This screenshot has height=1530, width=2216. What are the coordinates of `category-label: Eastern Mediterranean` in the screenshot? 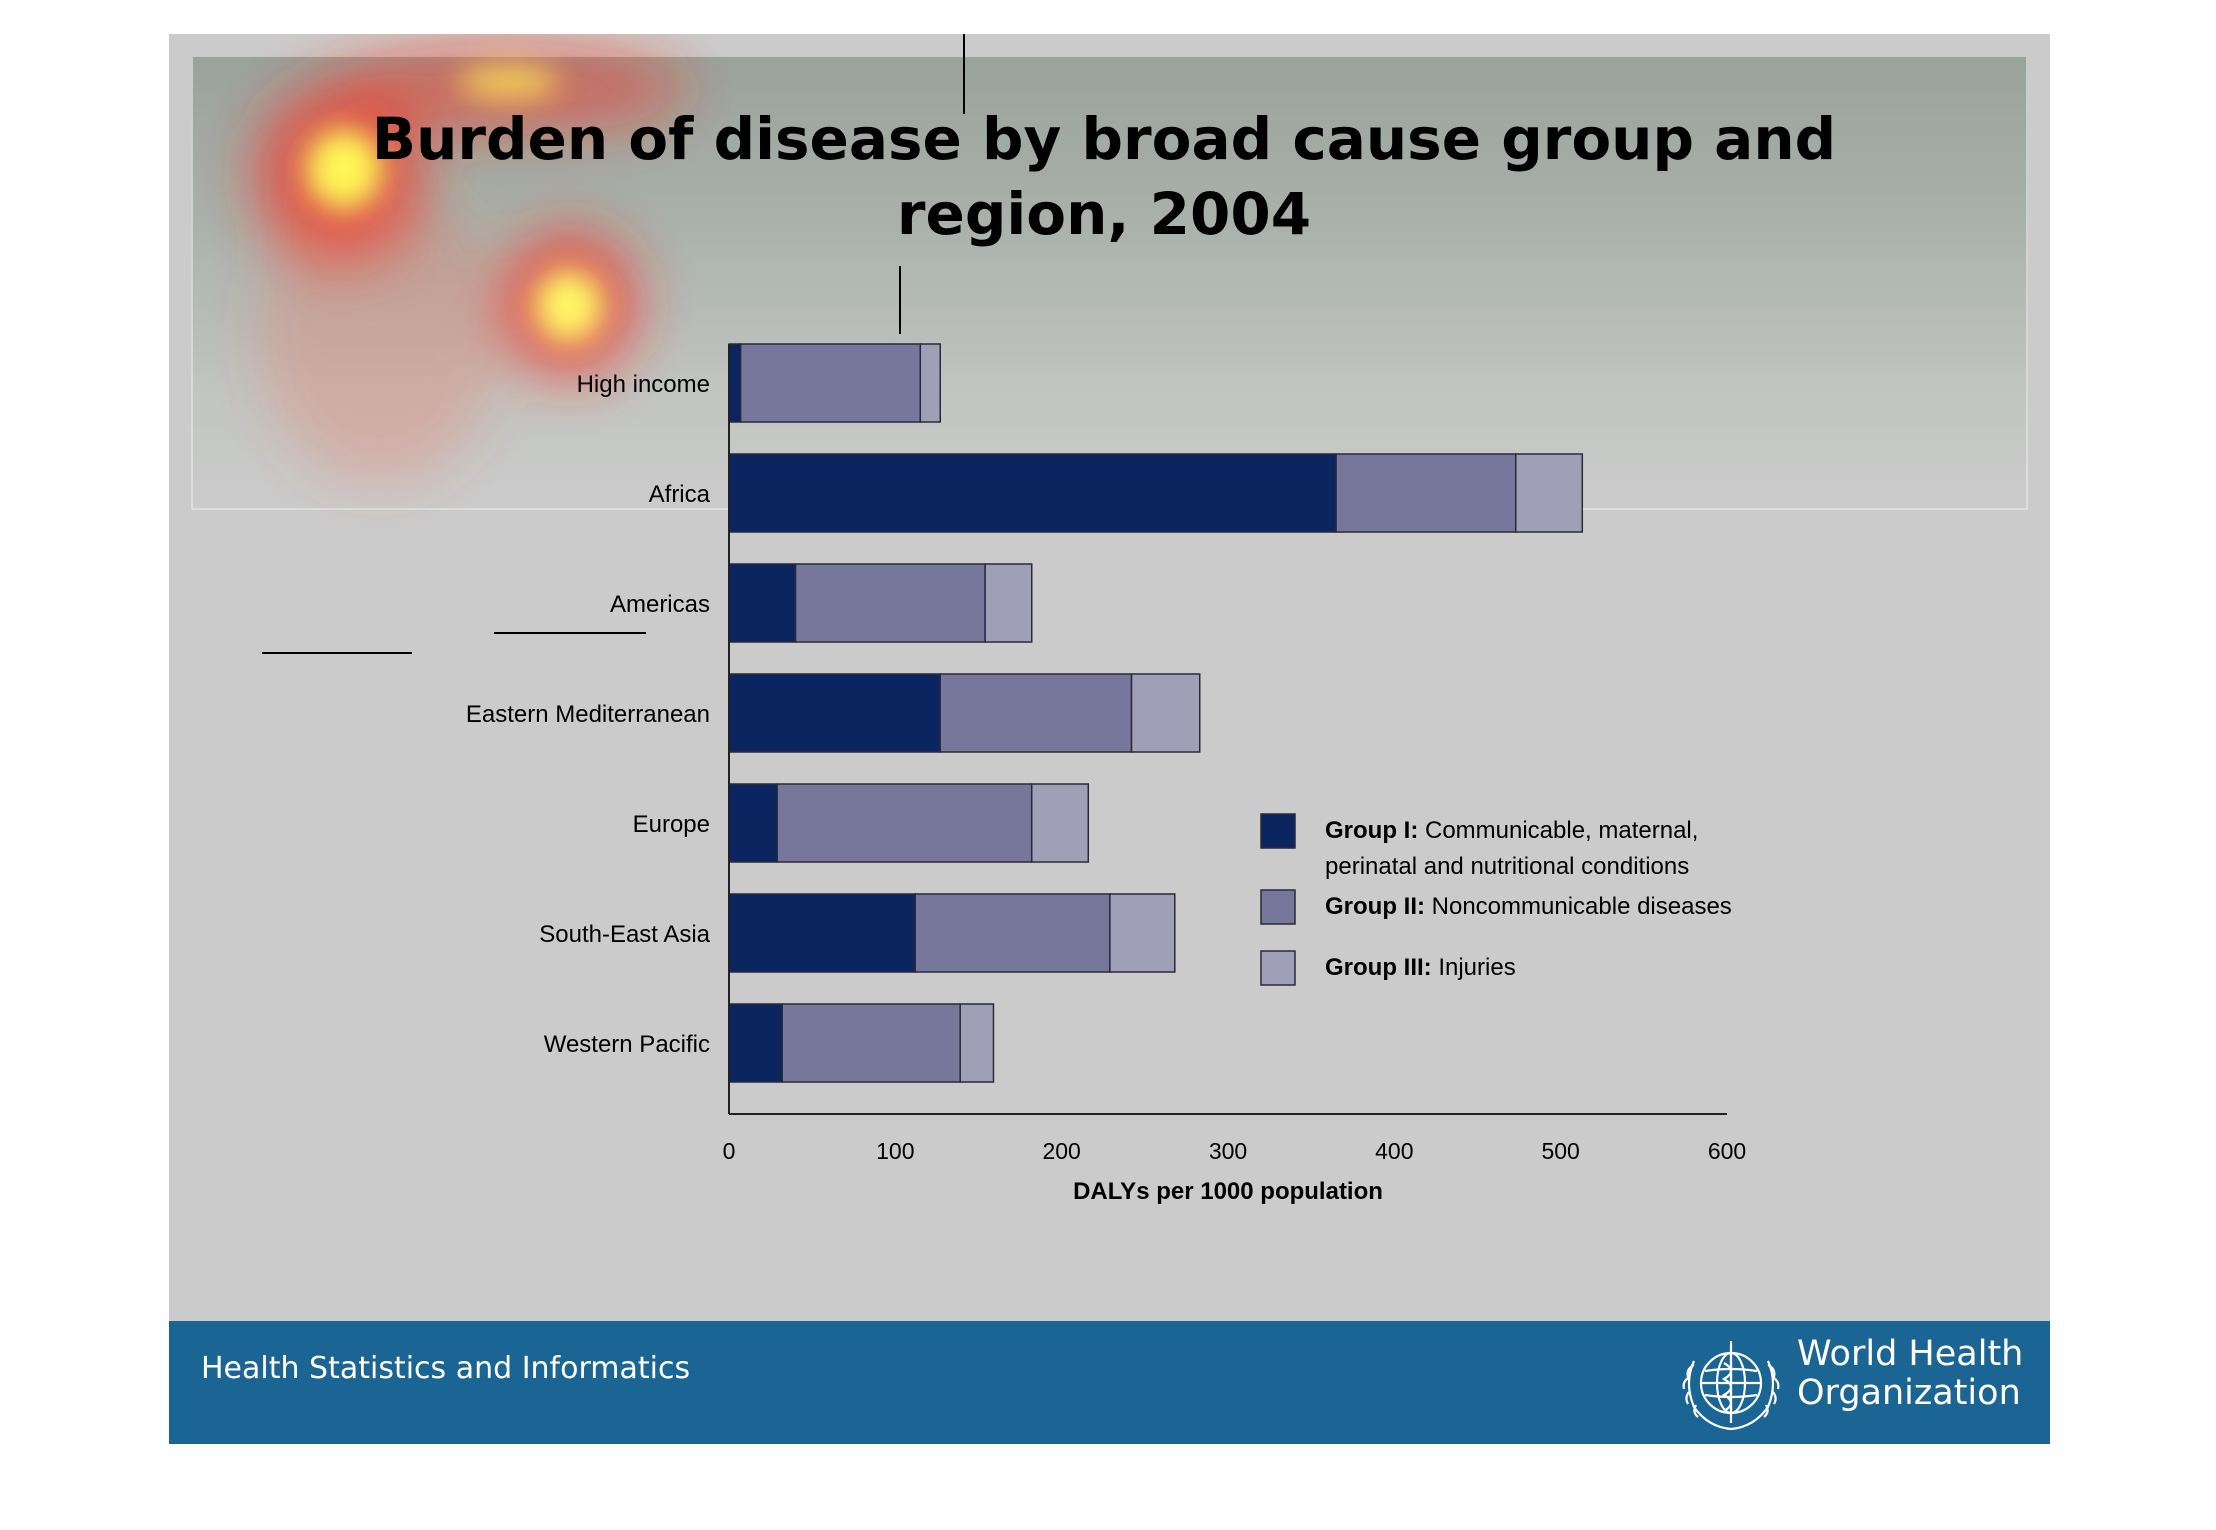 It's located at (588, 714).